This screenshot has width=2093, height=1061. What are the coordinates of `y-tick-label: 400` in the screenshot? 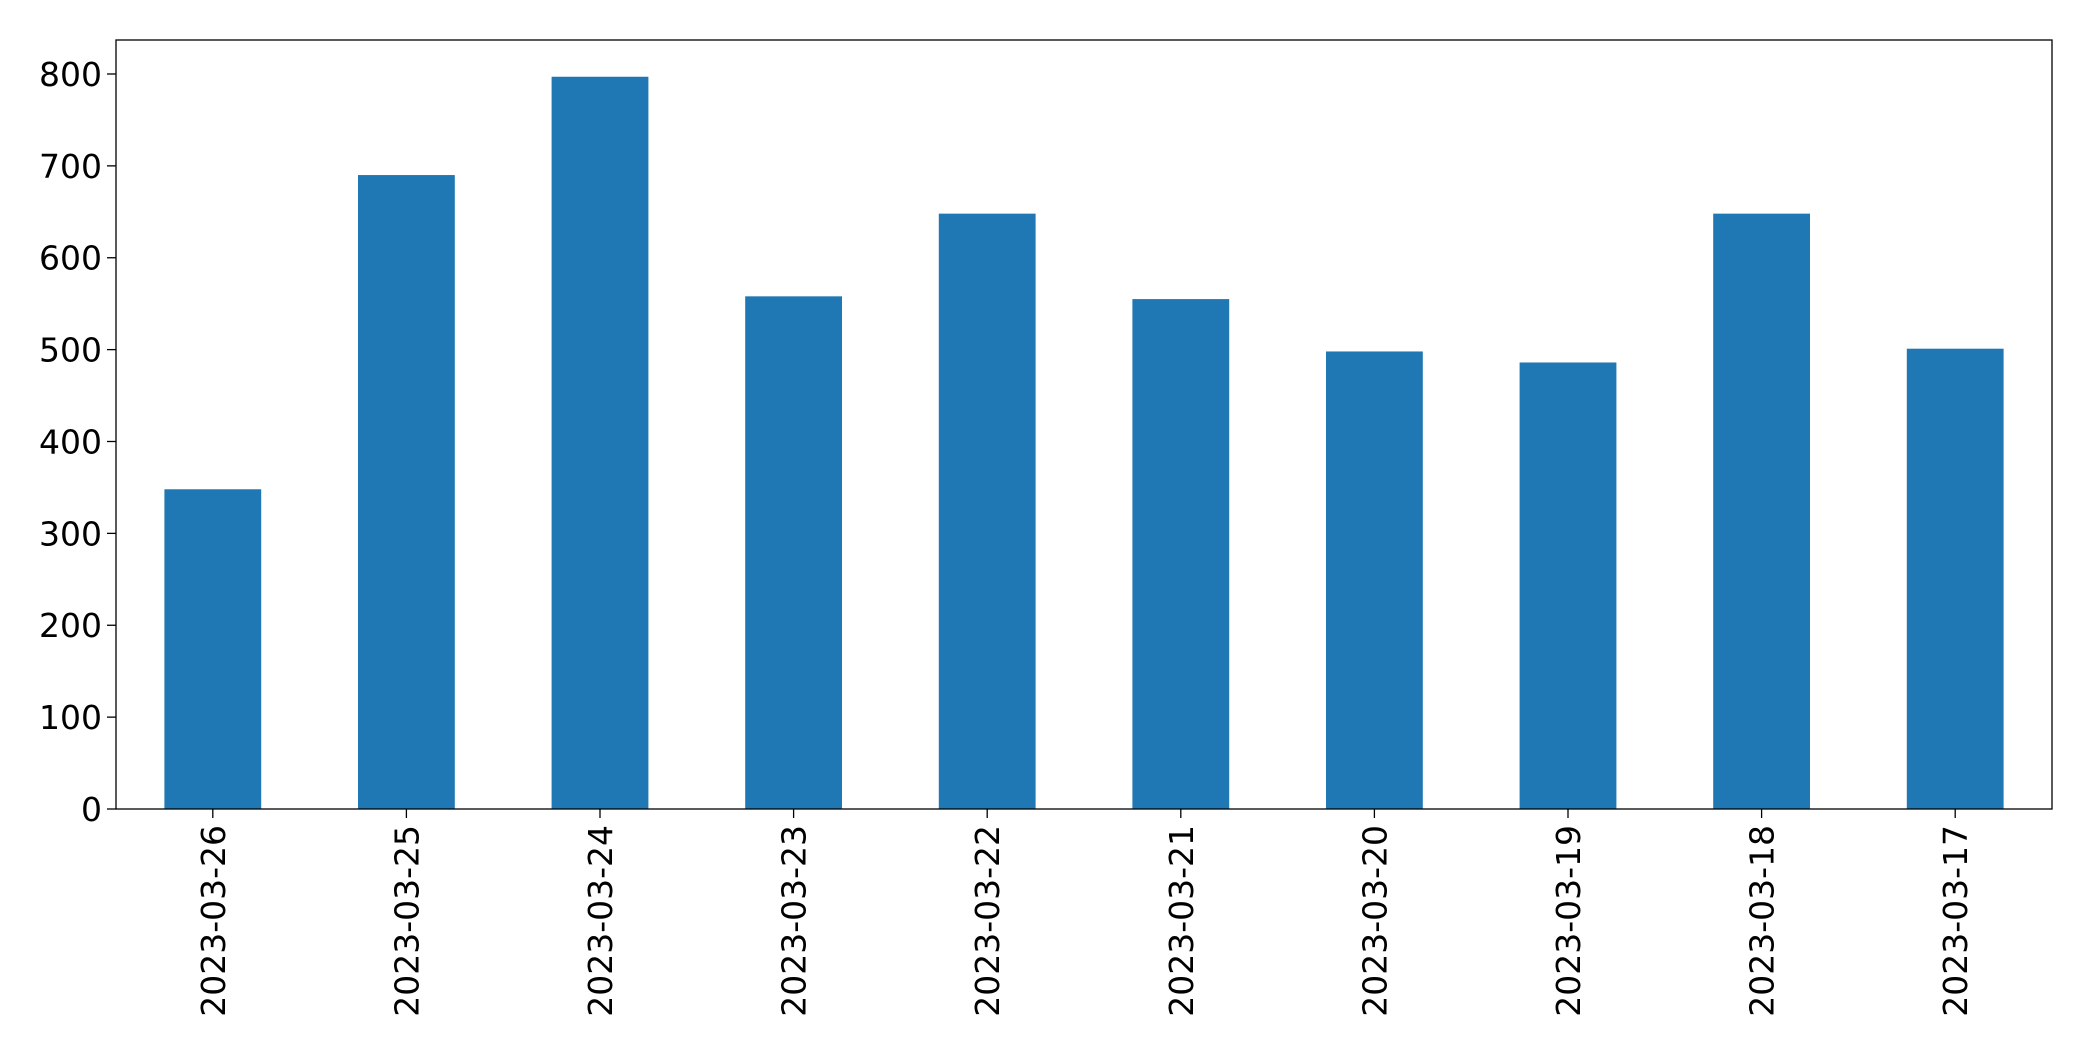 It's located at (70, 441).